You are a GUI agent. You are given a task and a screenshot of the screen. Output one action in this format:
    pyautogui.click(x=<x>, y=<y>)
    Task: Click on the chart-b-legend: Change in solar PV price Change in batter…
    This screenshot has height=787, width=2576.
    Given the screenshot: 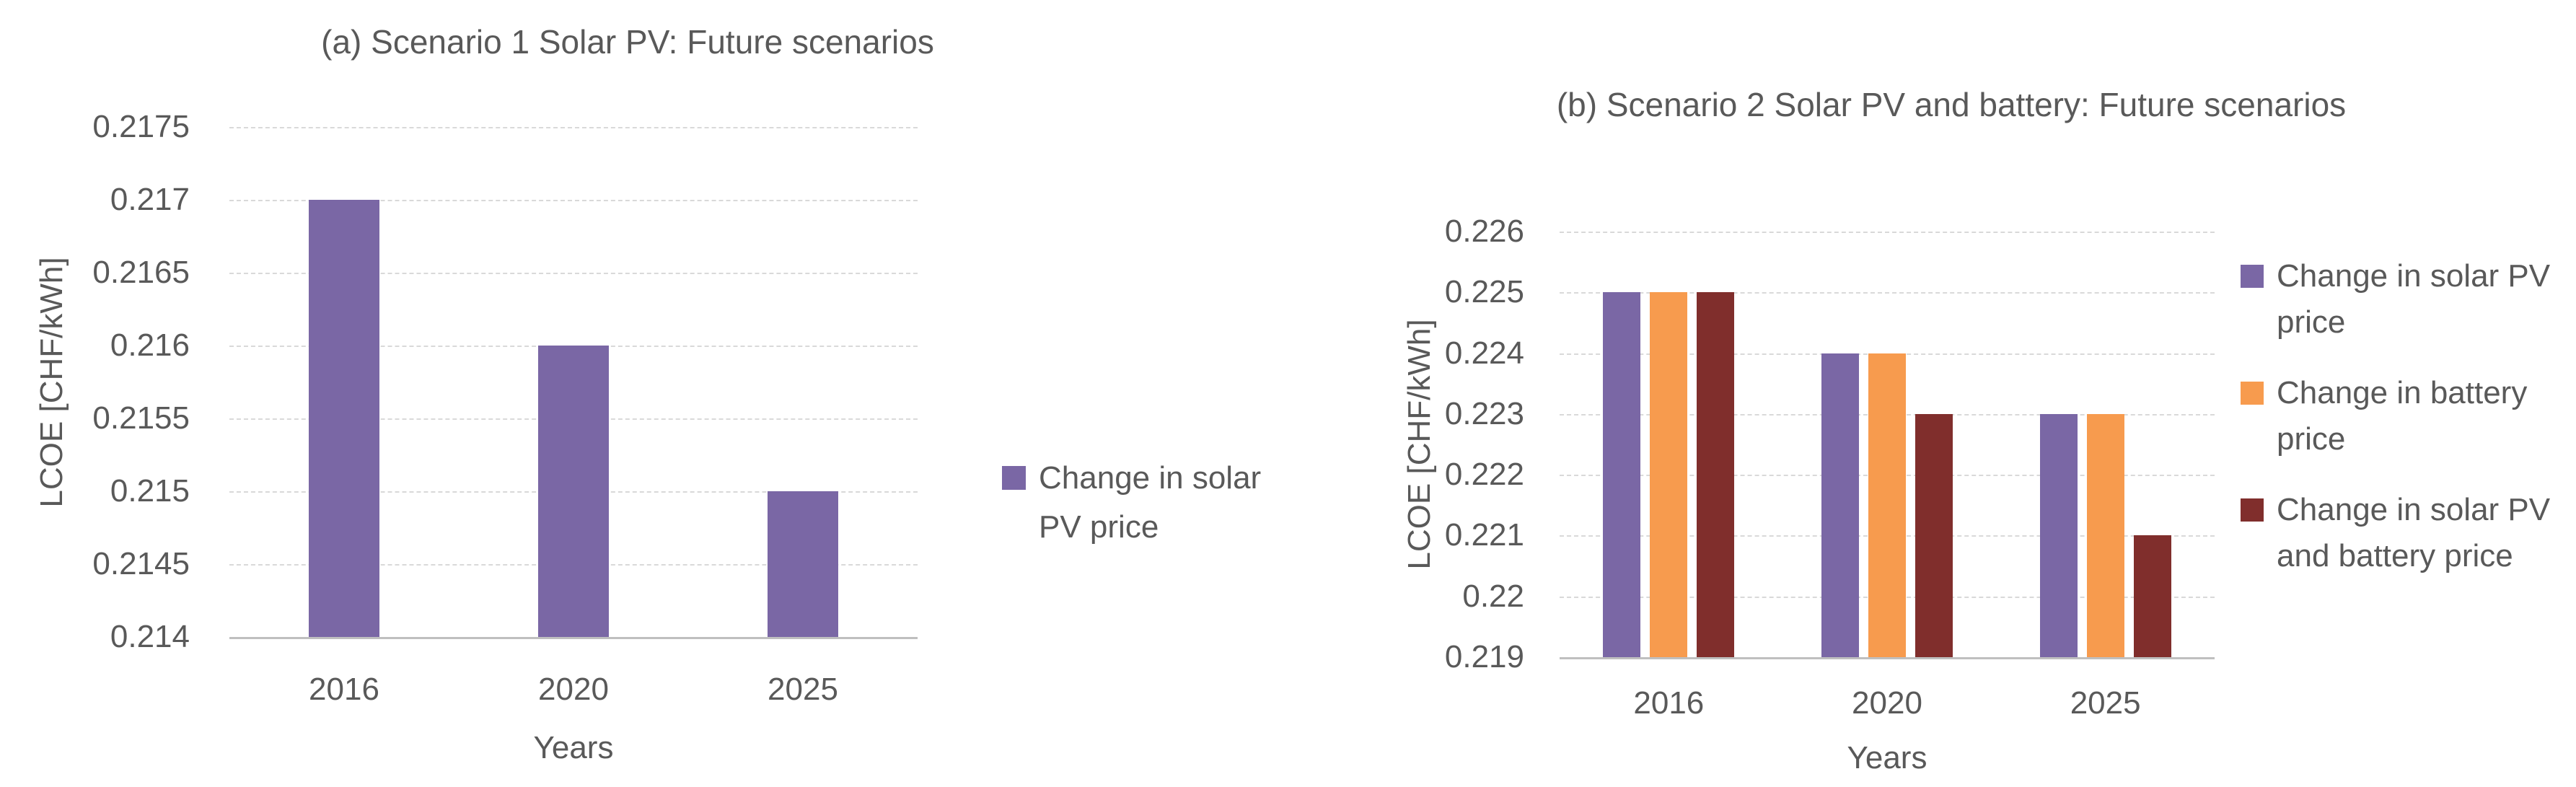 What is the action you would take?
    pyautogui.click(x=2403, y=416)
    